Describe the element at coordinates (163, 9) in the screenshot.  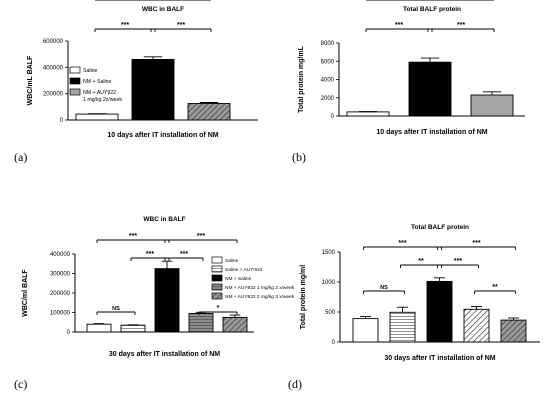
I see `chart1-title: WBC in BALF` at that location.